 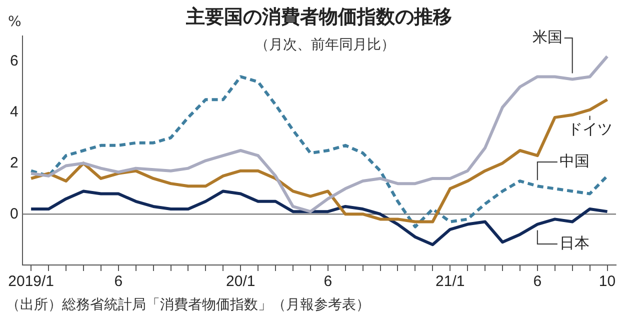 I want to click on chart-subtitle: （月次、前年同月比）, so click(x=325, y=45).